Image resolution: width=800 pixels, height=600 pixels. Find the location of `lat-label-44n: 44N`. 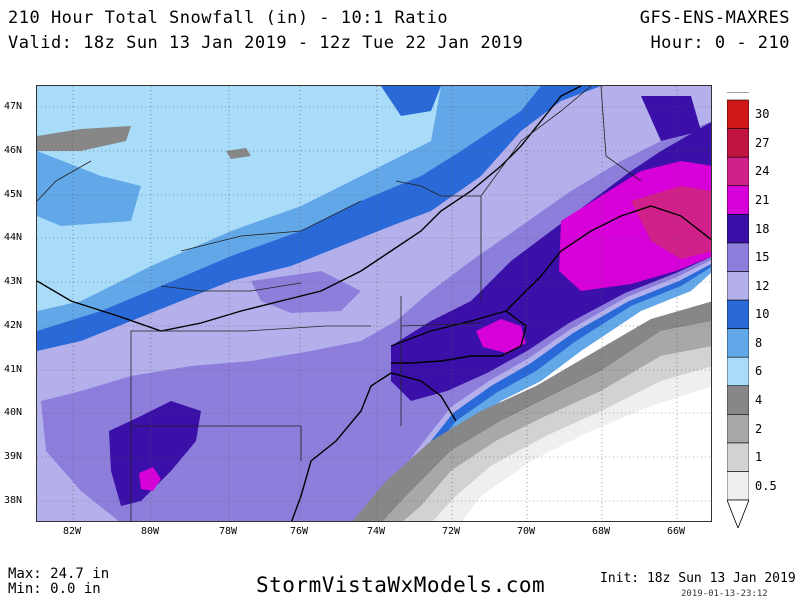

lat-label-44n: 44N is located at coordinates (13, 237).